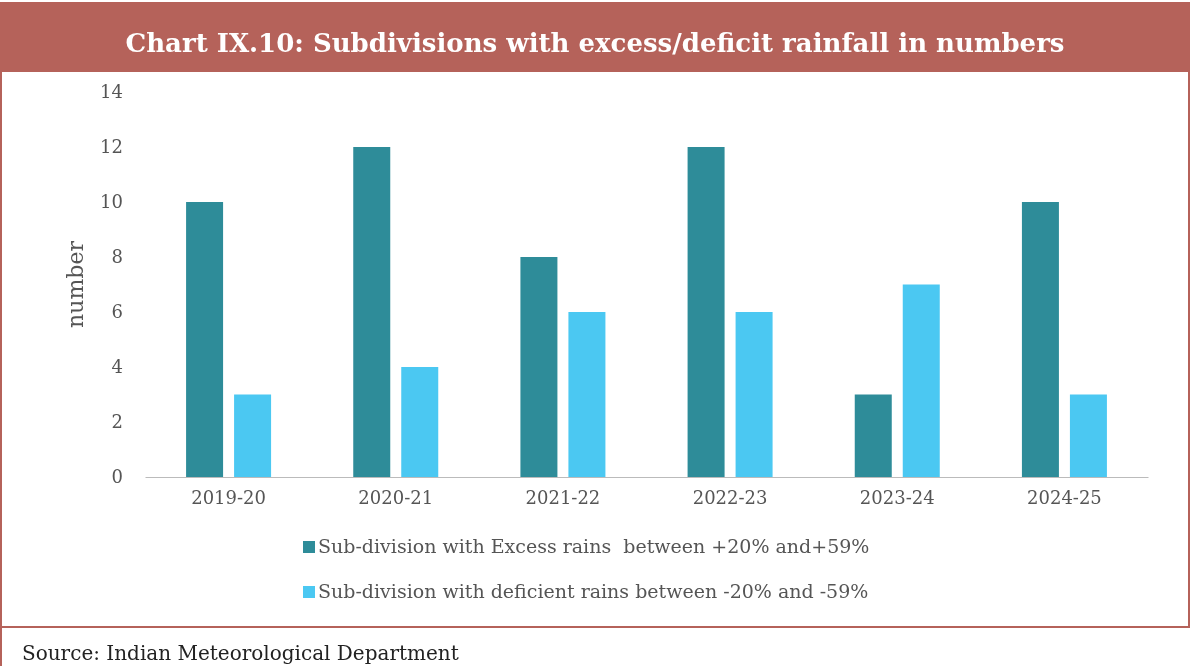 Image resolution: width=1190 pixels, height=666 pixels. I want to click on x-tick-label: 2023-24, so click(897, 497).